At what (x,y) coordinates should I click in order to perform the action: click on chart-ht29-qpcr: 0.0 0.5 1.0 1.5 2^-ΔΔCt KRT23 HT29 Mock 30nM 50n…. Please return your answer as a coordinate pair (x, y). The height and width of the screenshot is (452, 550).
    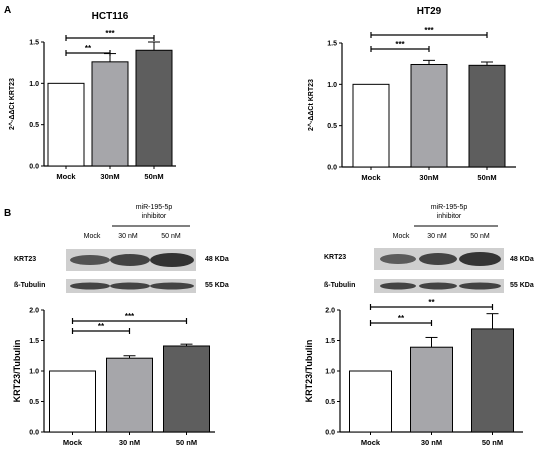
    Looking at the image, I should click on (411, 94).